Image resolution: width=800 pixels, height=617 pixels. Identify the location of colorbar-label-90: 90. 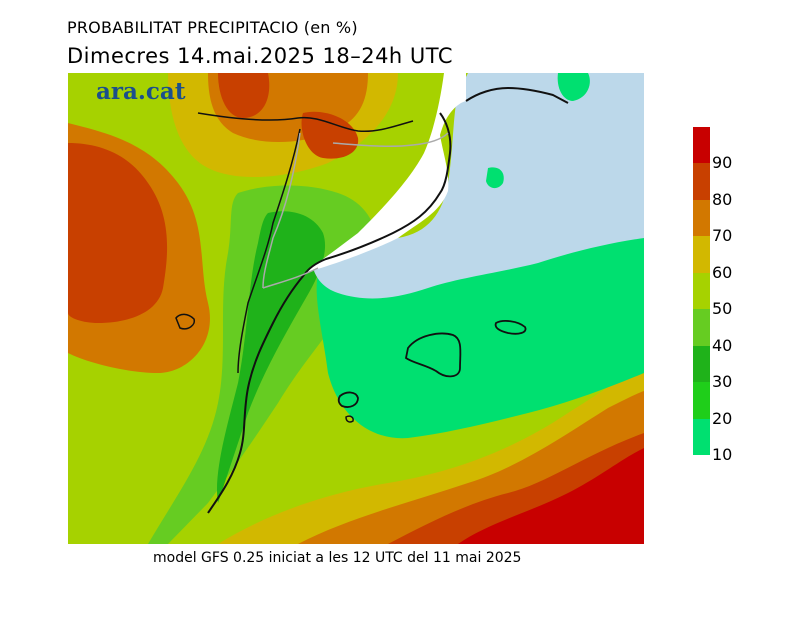
(722, 163).